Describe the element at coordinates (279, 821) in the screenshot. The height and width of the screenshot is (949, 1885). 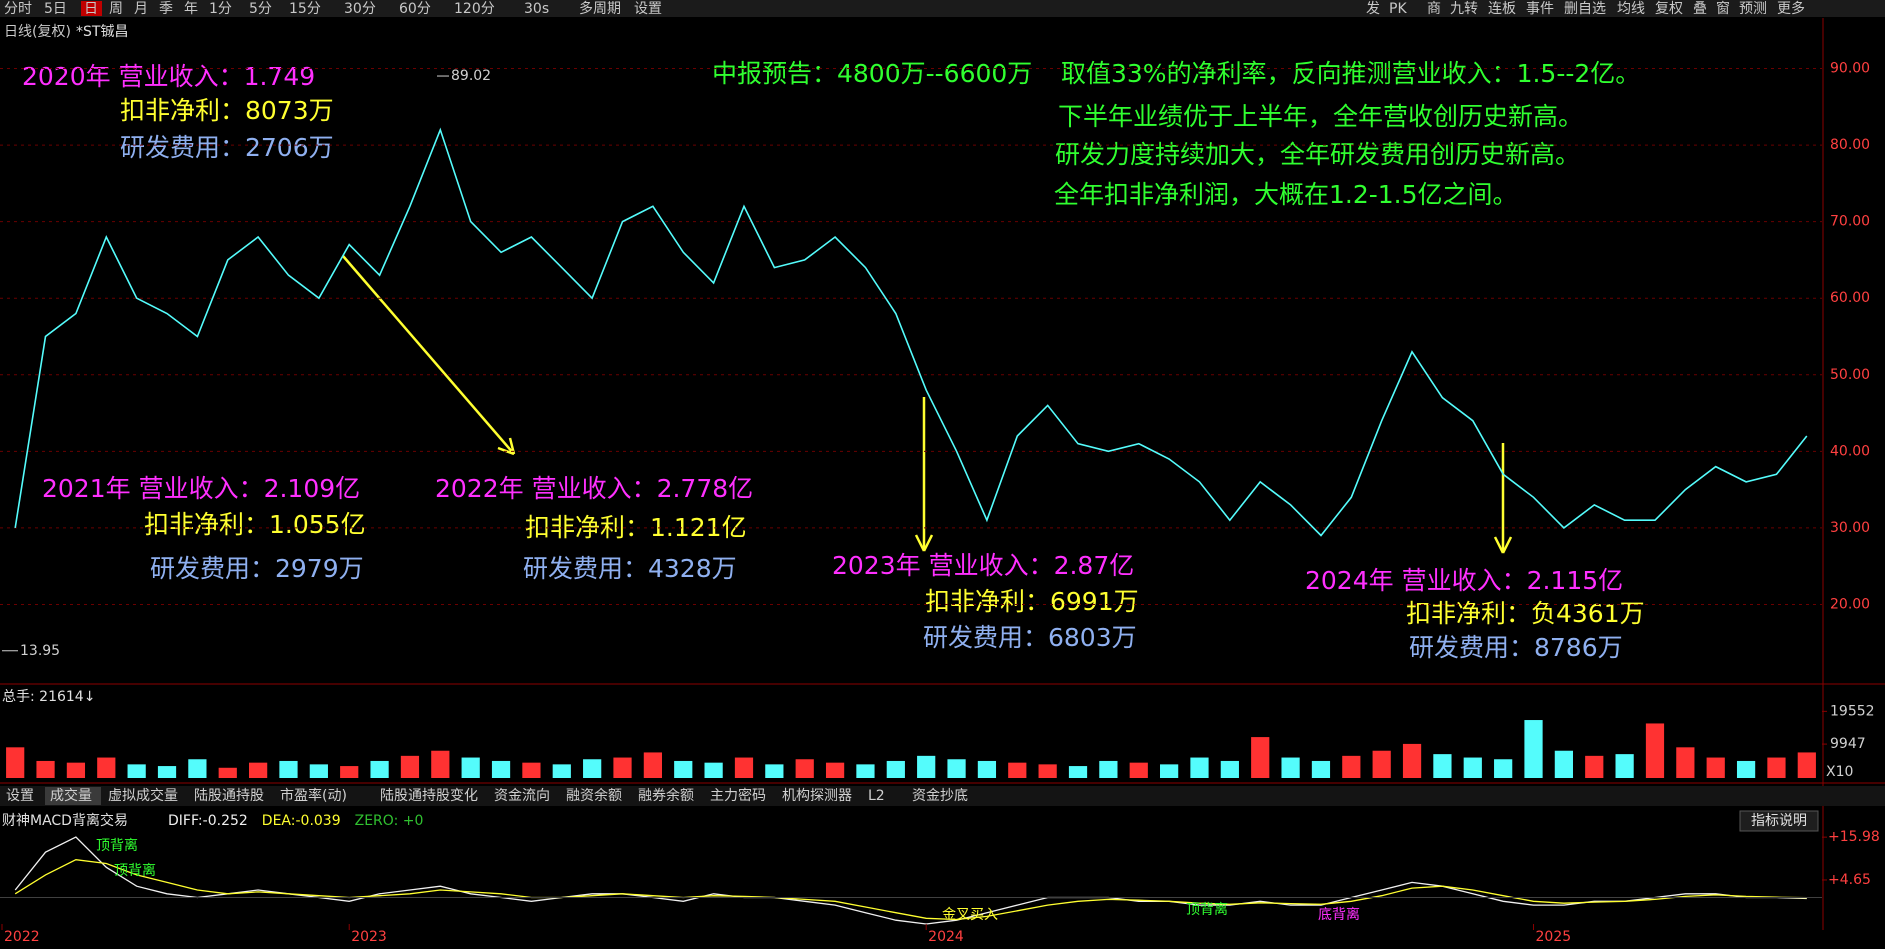
I see `legend-label: DEA:` at that location.